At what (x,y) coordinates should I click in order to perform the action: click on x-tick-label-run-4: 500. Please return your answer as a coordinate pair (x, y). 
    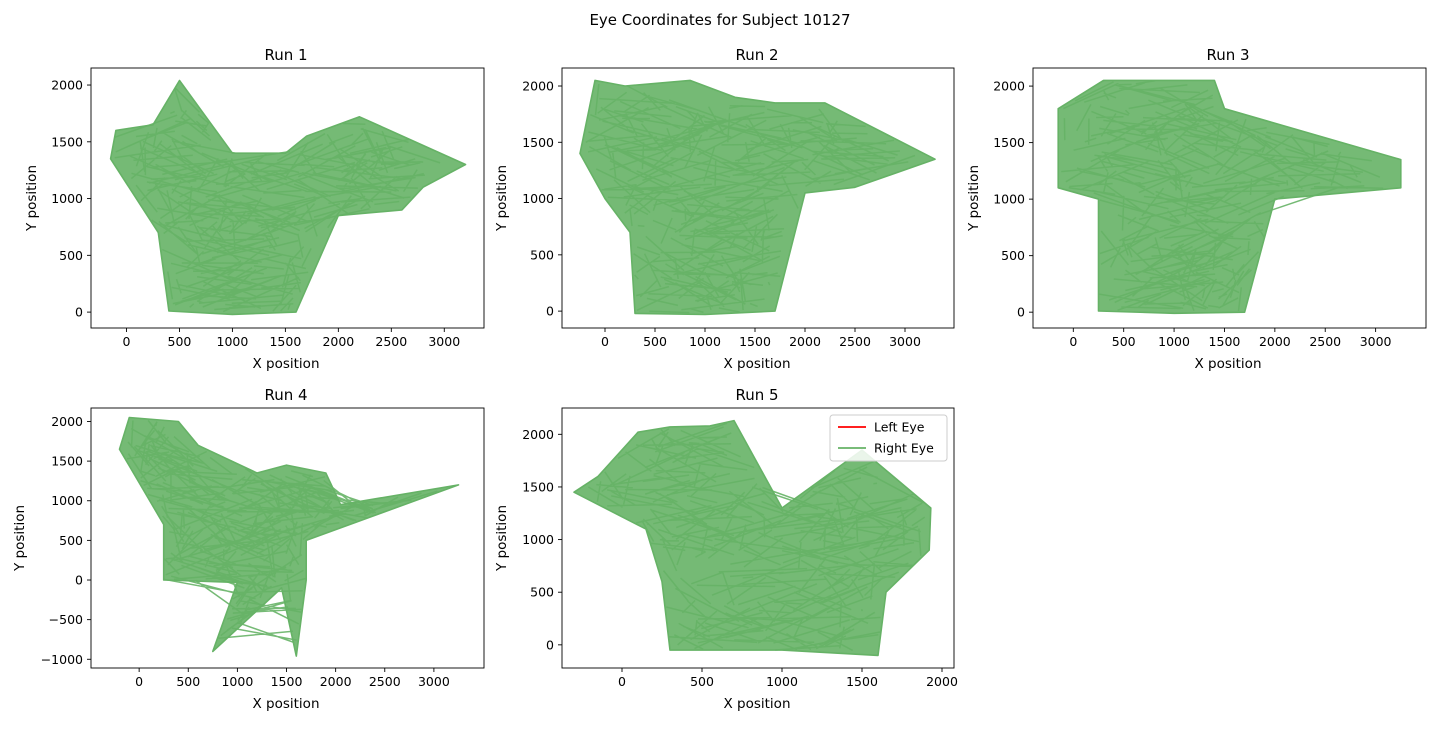
    Looking at the image, I should click on (188, 681).